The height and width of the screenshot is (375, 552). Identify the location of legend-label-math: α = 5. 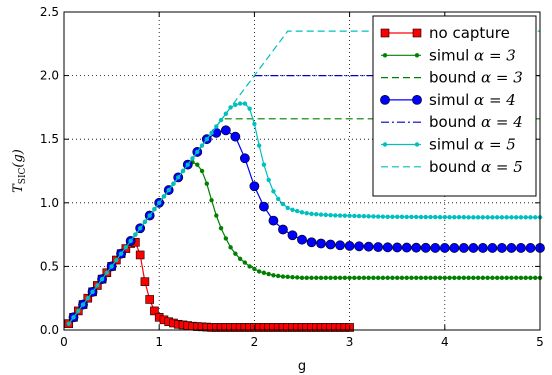
(502, 167).